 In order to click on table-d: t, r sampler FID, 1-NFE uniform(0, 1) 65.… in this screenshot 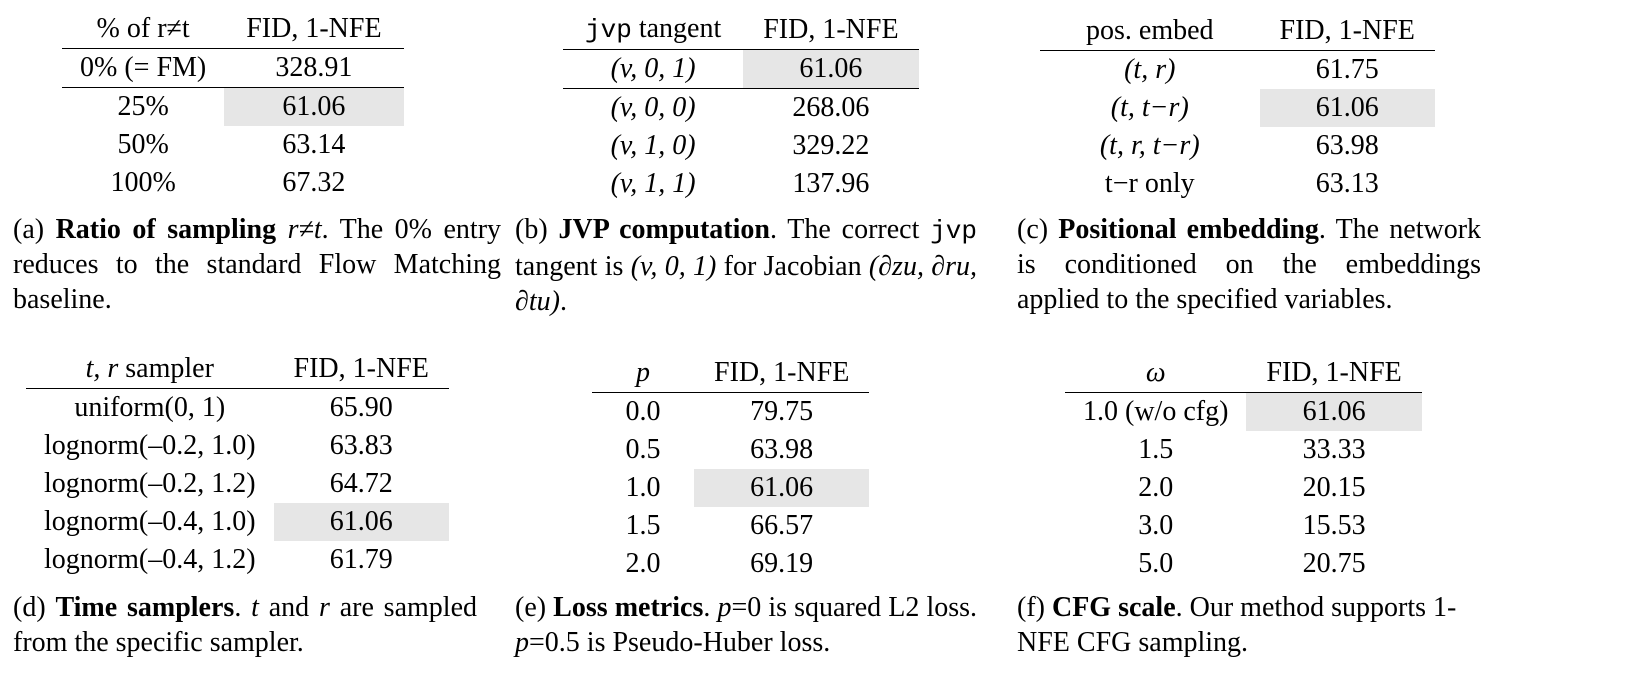, I will do `click(237, 464)`.